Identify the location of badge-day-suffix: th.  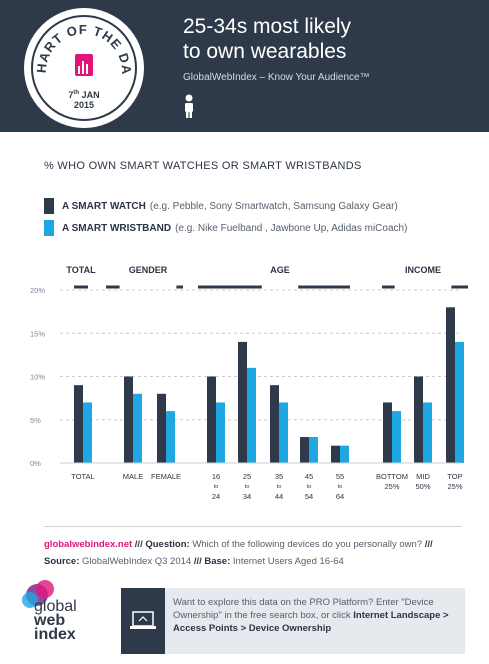
(76, 93).